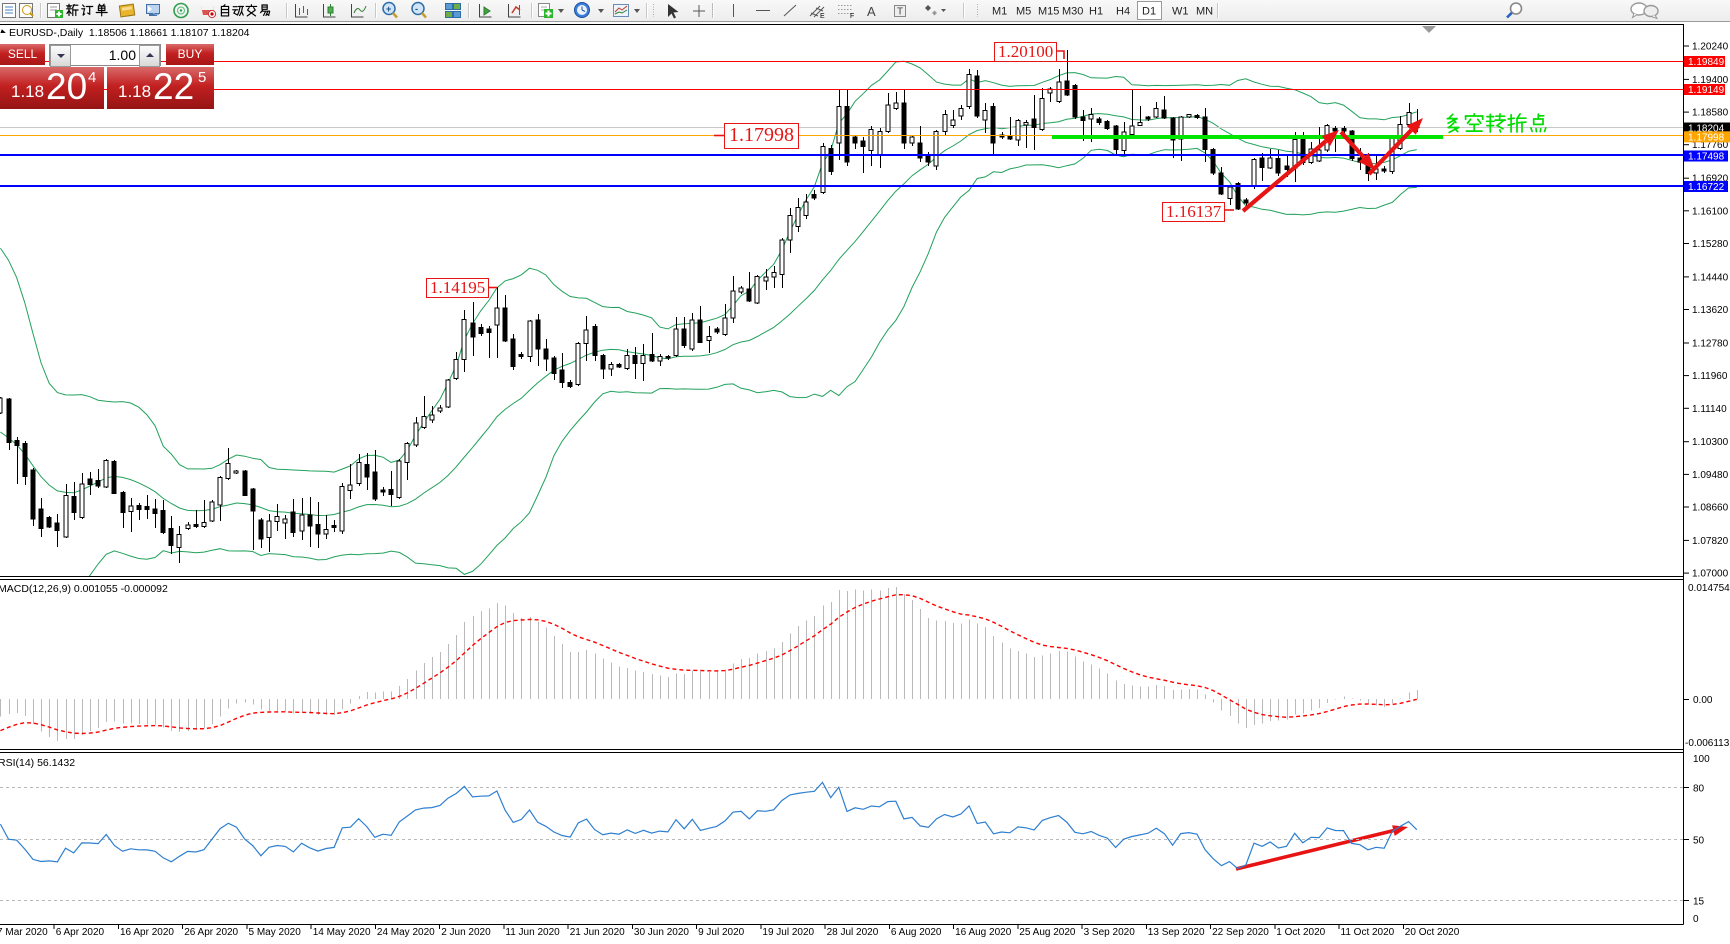  Describe the element at coordinates (1240, 932) in the screenshot. I see `svg-text: 22 Sep 2020` at that location.